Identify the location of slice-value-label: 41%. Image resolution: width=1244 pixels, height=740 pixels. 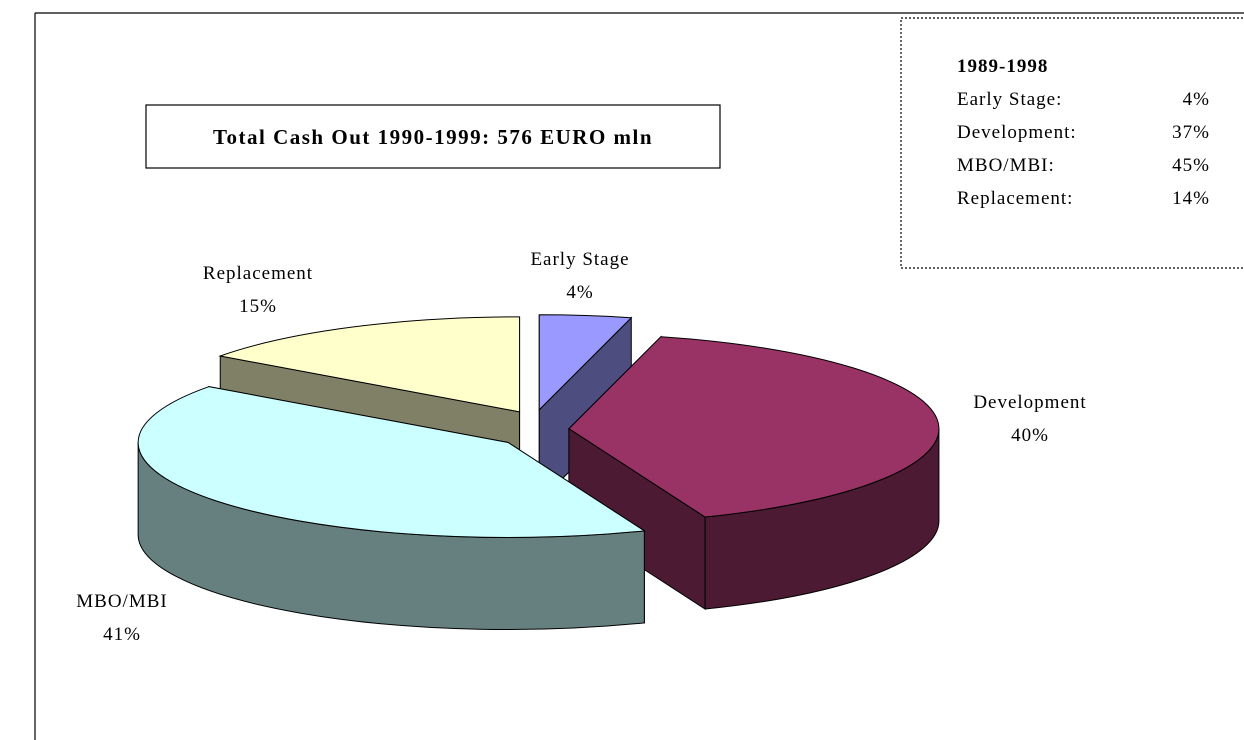
(122, 634).